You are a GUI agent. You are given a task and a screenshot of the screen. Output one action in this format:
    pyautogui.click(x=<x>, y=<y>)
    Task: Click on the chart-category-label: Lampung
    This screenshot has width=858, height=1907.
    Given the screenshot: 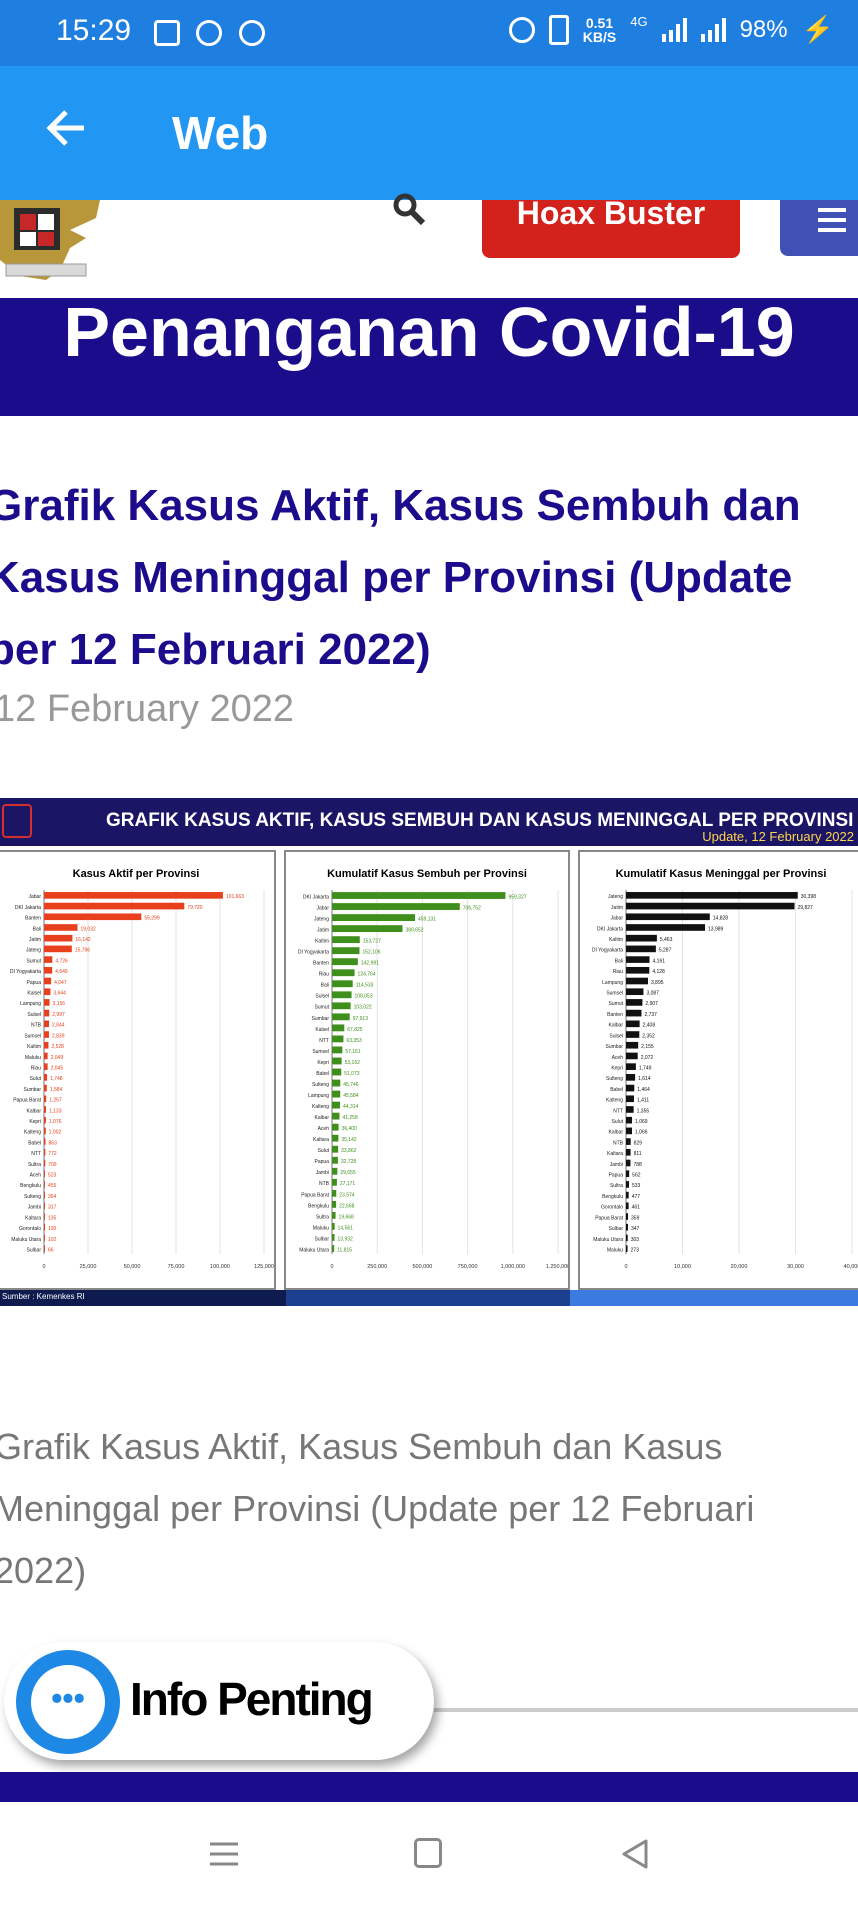 What is the action you would take?
    pyautogui.click(x=30, y=1004)
    